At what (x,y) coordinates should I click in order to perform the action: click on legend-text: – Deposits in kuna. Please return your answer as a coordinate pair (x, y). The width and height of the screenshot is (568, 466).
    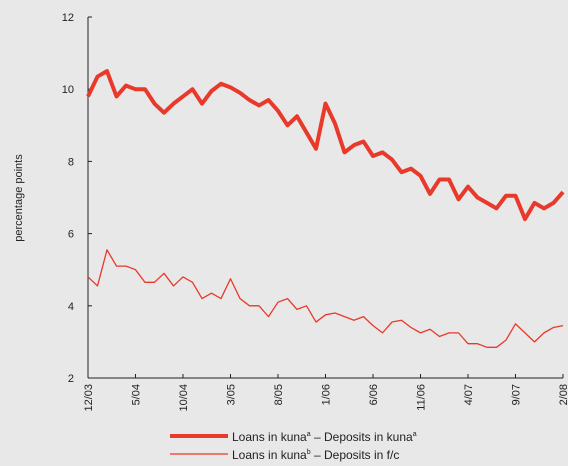
    Looking at the image, I should click on (362, 437).